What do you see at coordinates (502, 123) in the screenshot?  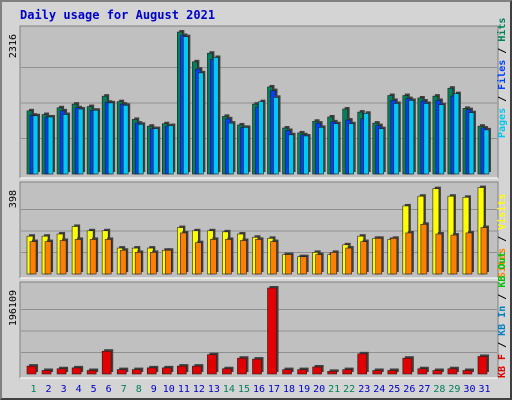 I see `legend-pages-files-hits-item: Pages` at bounding box center [502, 123].